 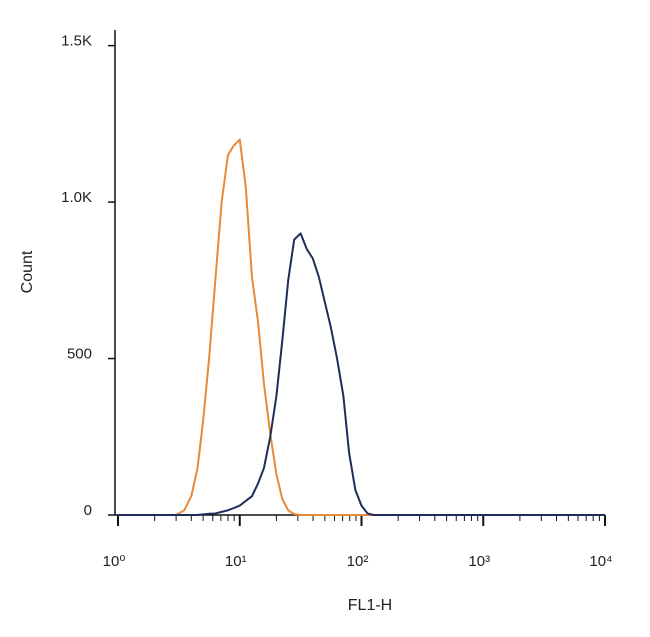 I want to click on y-axis-label: Count, so click(x=27, y=271).